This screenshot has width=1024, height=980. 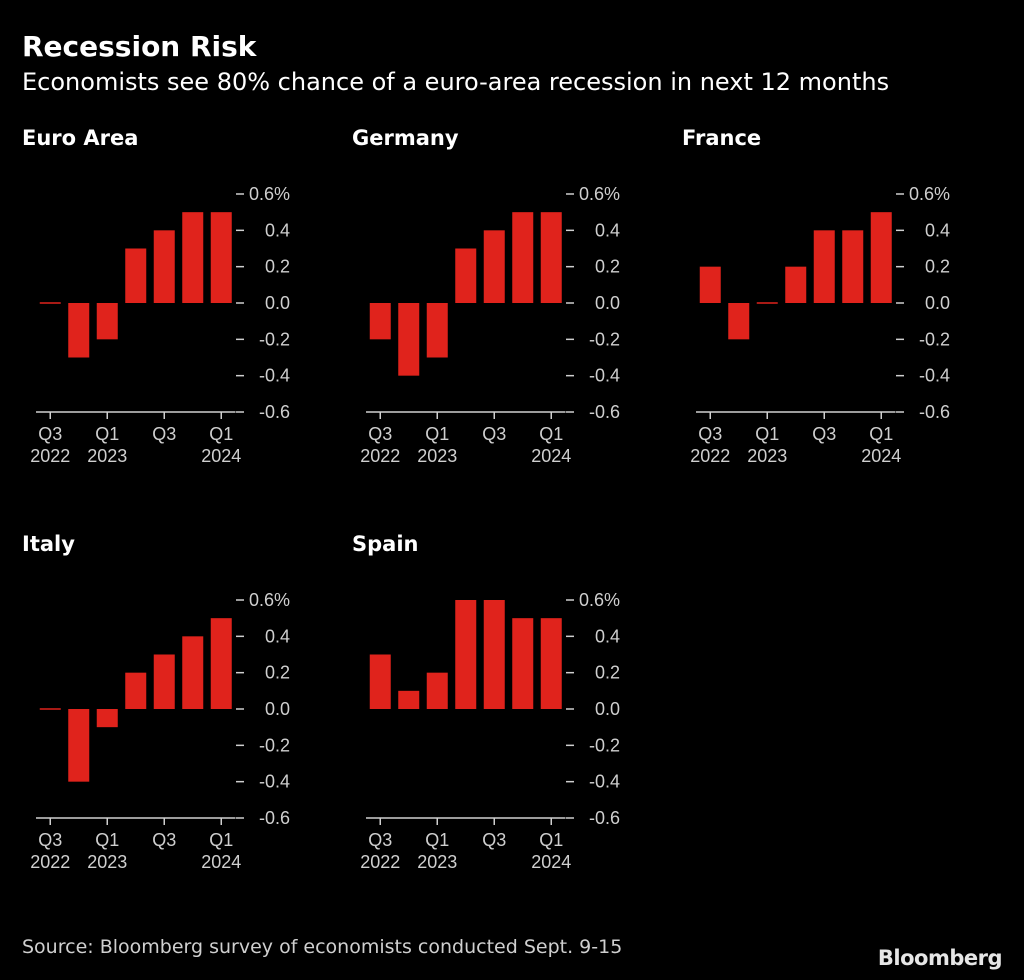 I want to click on panel-title-france: France, so click(x=722, y=138).